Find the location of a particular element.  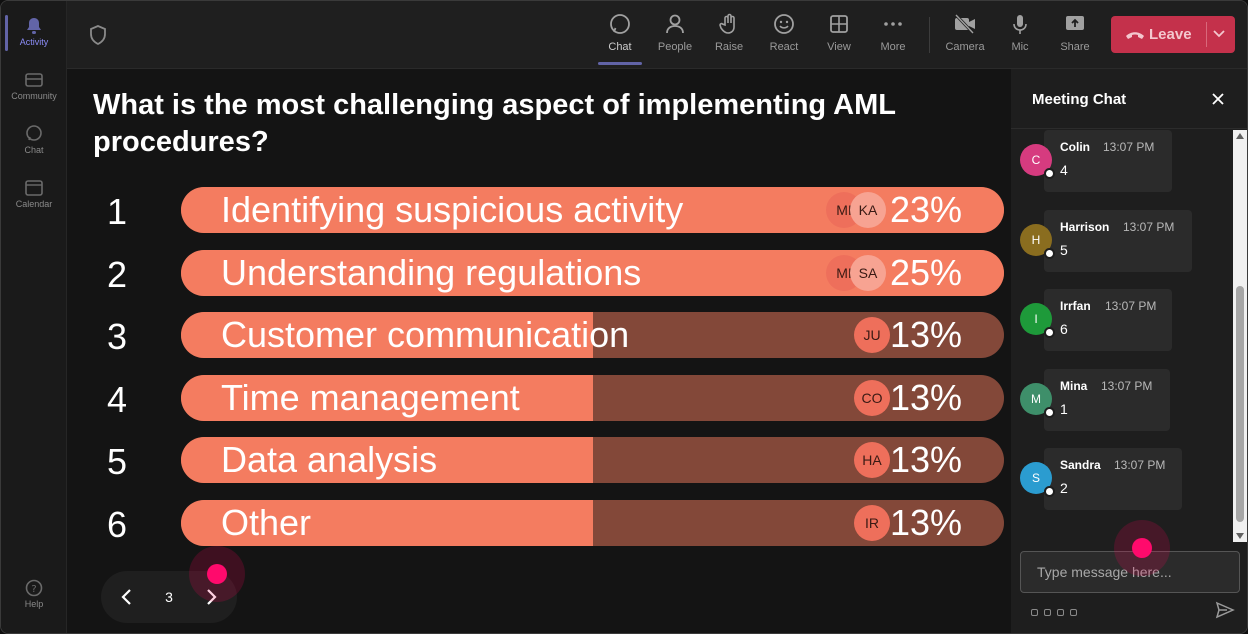

toolbar-camera-button: Camera is located at coordinates (965, 37).